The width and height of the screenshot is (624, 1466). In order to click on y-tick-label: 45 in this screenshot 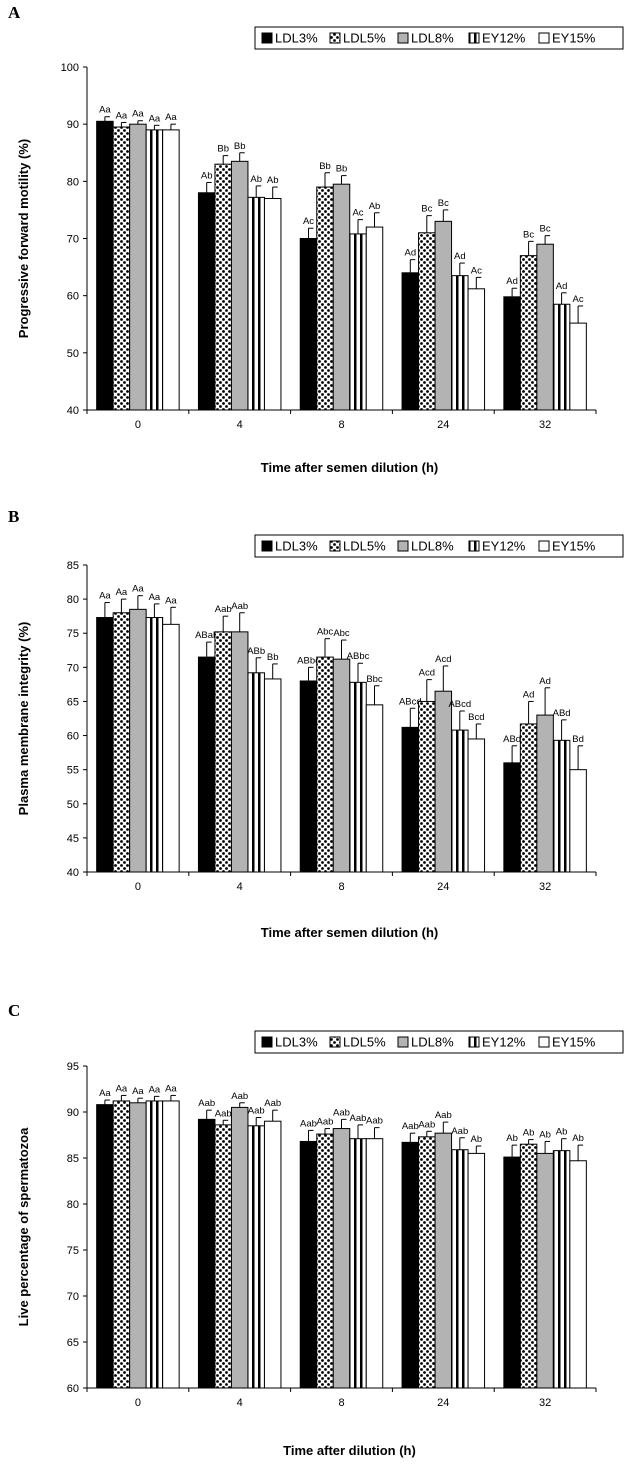, I will do `click(73, 839)`.